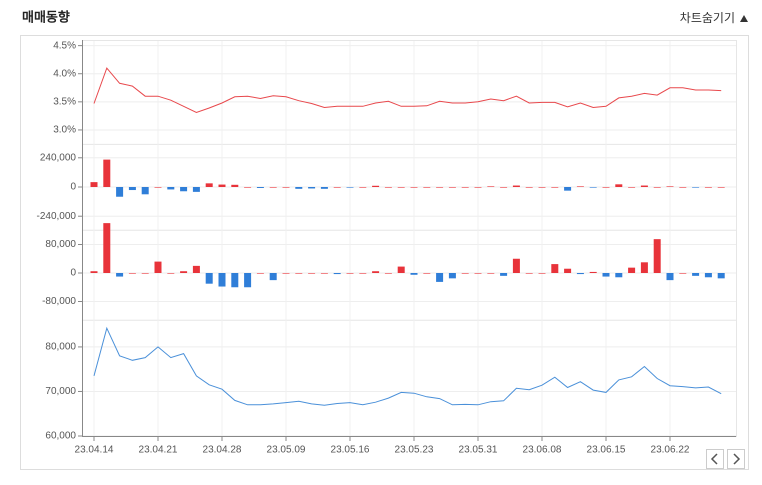  What do you see at coordinates (286, 450) in the screenshot?
I see `x-tick-label: 23.05.09` at bounding box center [286, 450].